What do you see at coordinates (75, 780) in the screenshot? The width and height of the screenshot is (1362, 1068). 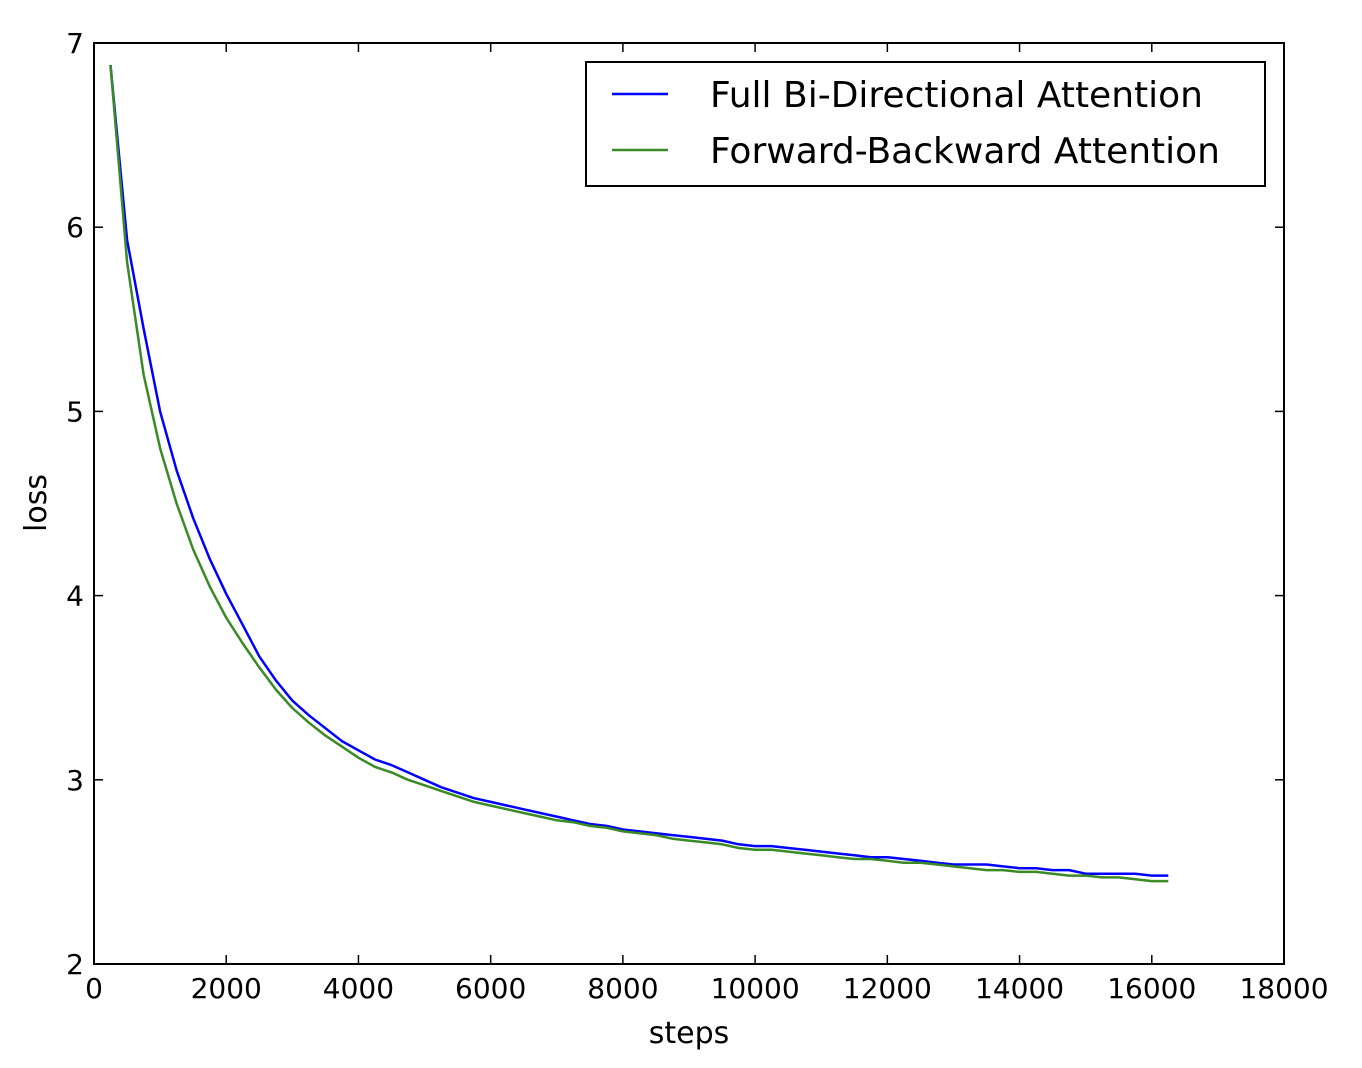 I see `y-tick-label: 3` at bounding box center [75, 780].